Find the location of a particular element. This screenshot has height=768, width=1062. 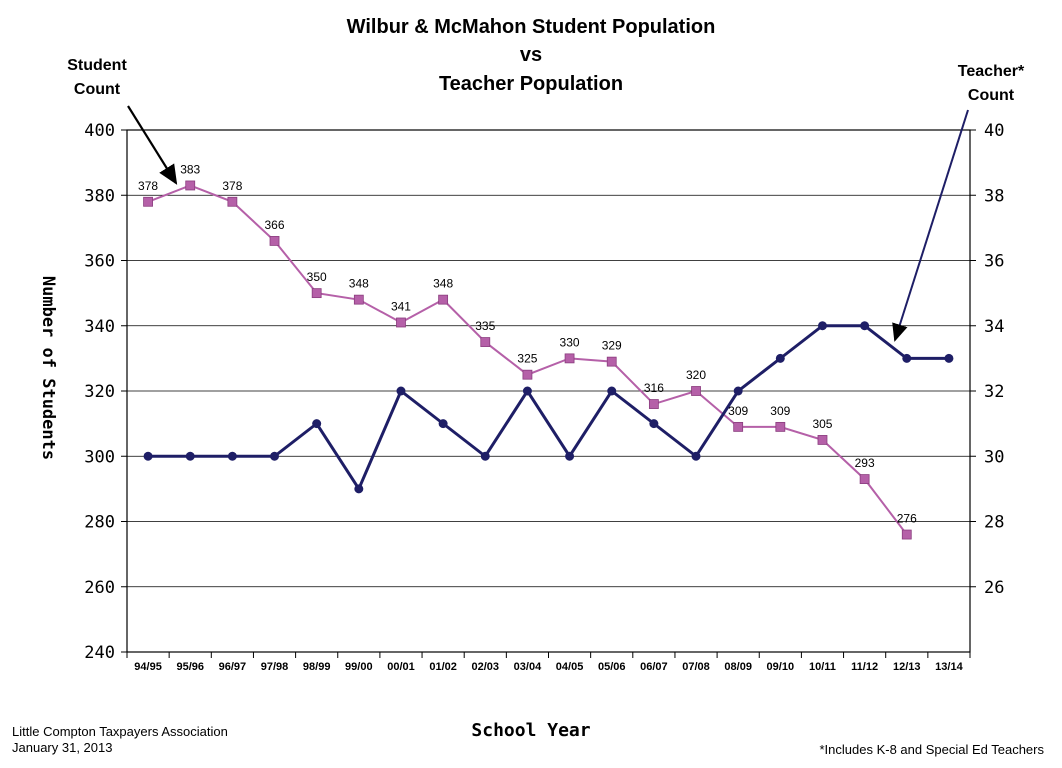

y2-tick-label: 38 is located at coordinates (994, 196).